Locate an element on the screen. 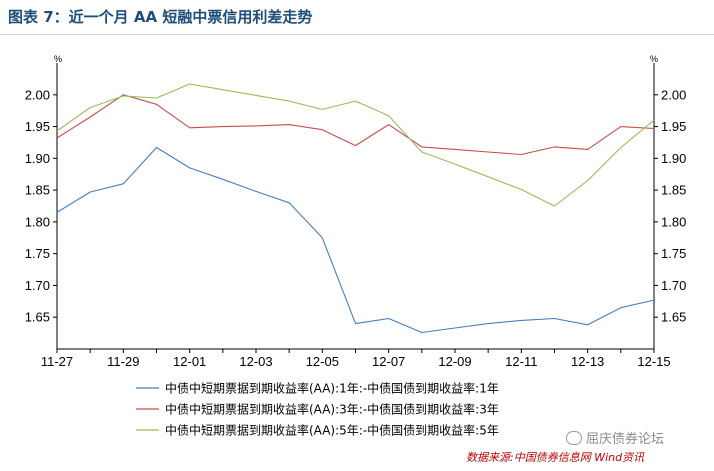  y-tick-label-left: 1.95 is located at coordinates (37, 126).